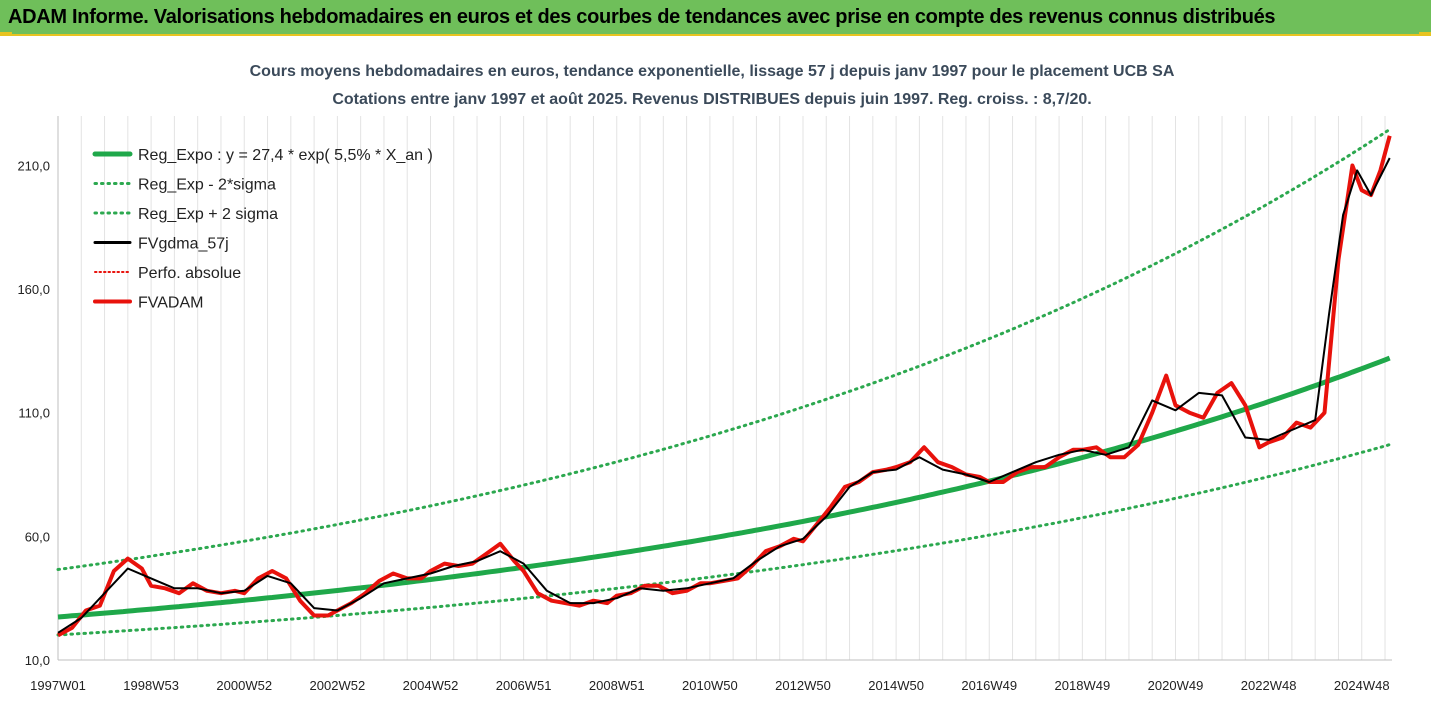 The height and width of the screenshot is (718, 1431). What do you see at coordinates (1269, 685) in the screenshot?
I see `x-tick-label: 2022W48` at bounding box center [1269, 685].